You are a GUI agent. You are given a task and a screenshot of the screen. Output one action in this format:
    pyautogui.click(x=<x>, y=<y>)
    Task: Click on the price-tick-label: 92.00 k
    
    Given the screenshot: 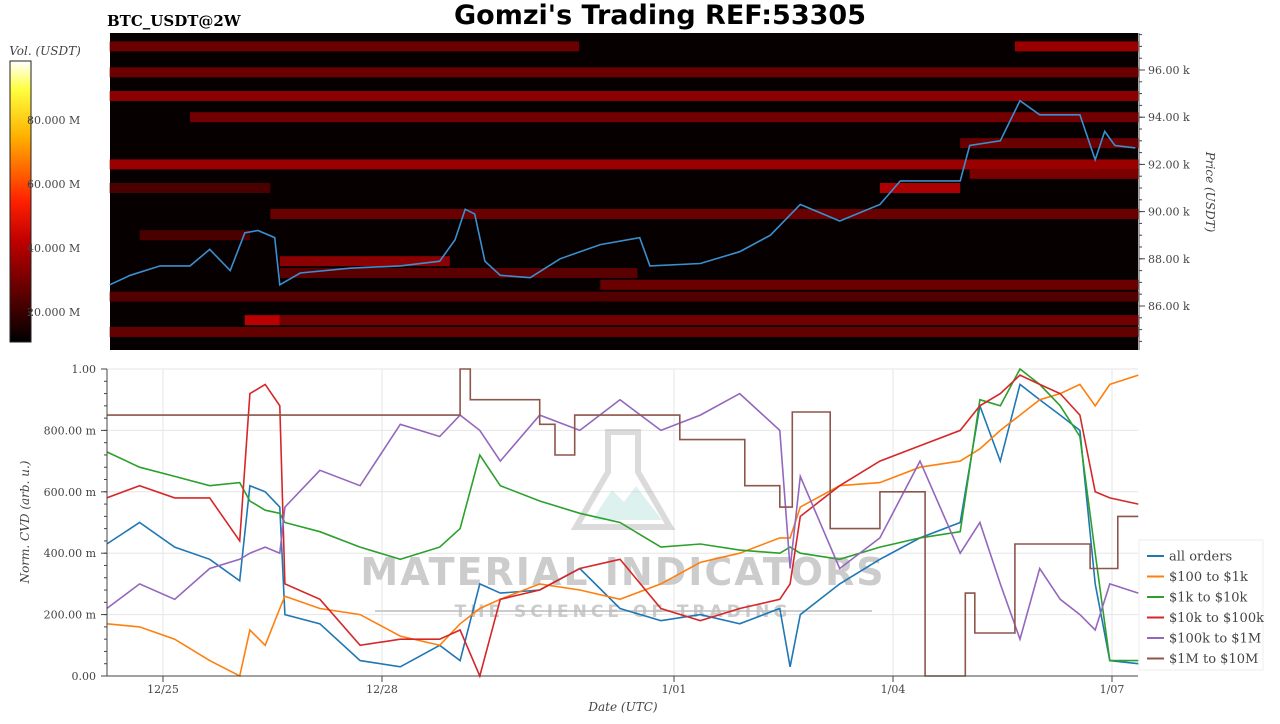 What is the action you would take?
    pyautogui.click(x=1169, y=164)
    